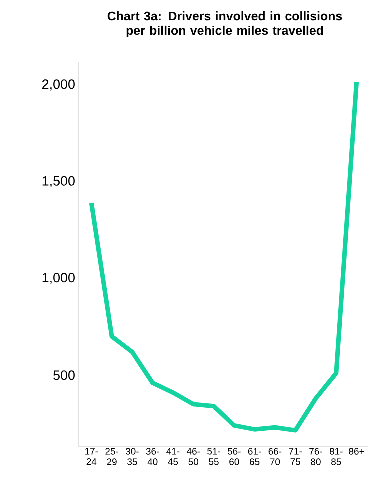  Describe the element at coordinates (153, 457) in the screenshot. I see `x-tick-label: 36-40` at that location.